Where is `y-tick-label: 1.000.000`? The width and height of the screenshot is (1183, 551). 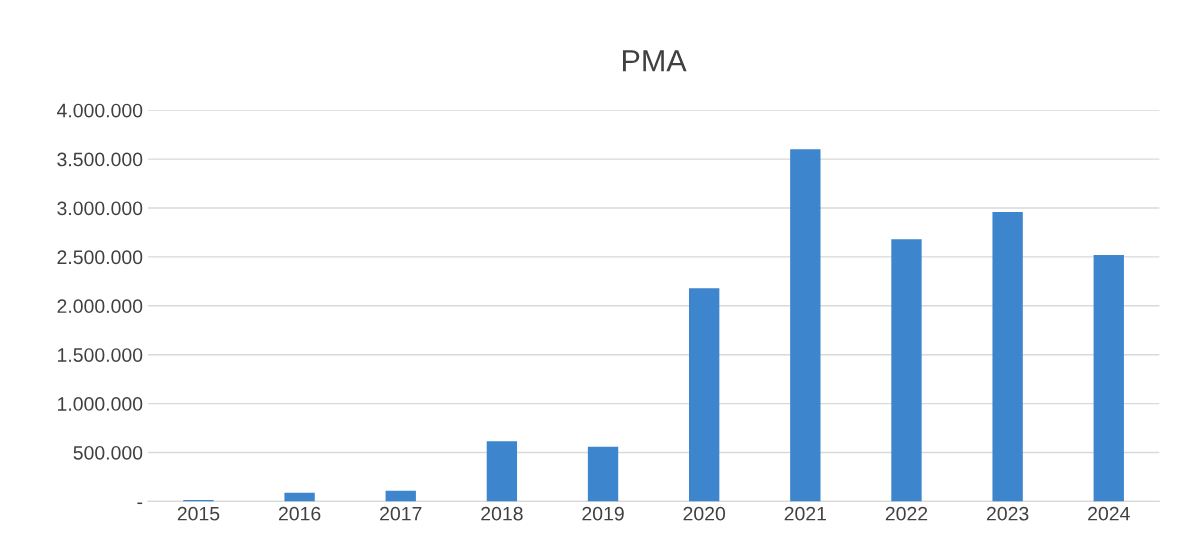 y-tick-label: 1.000.000 is located at coordinates (100, 404).